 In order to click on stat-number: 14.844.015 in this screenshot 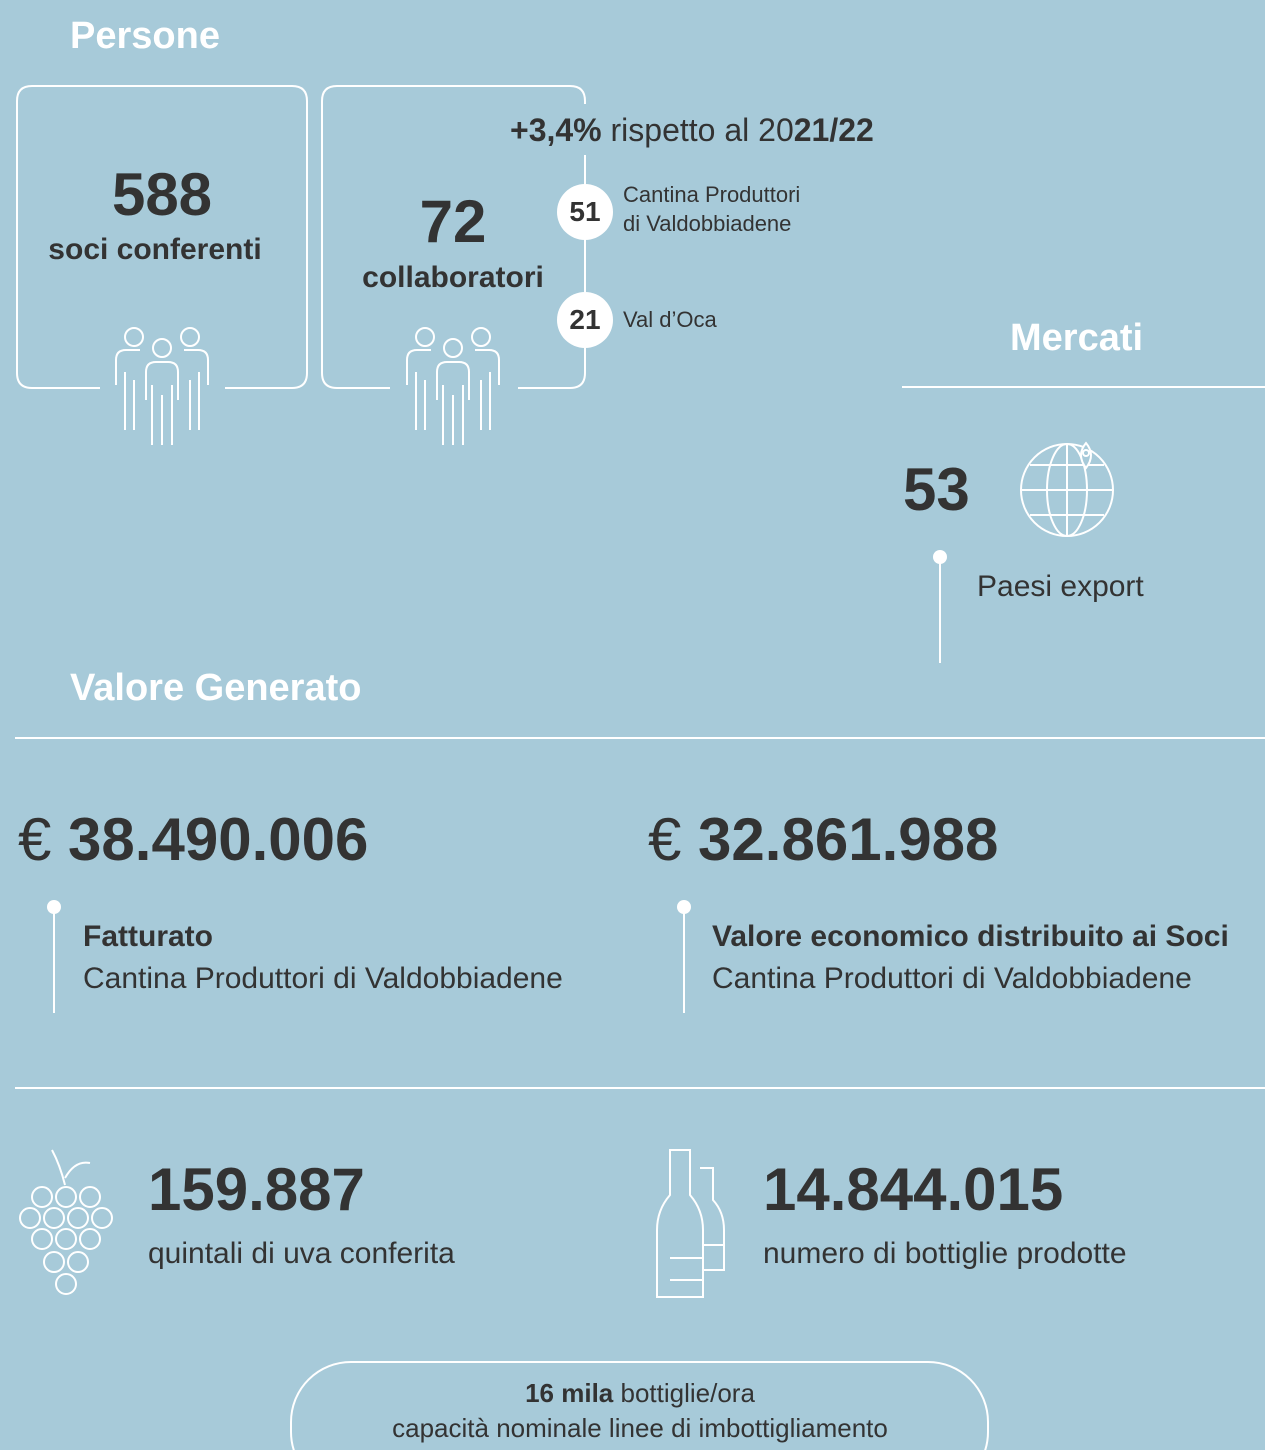, I will do `click(913, 1189)`.